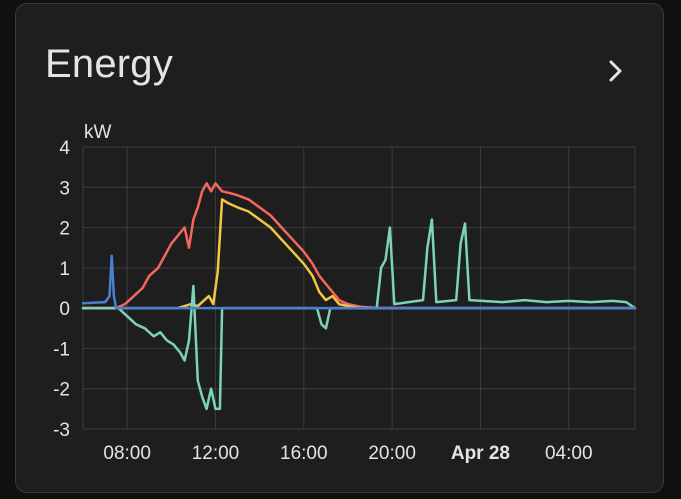  What do you see at coordinates (64, 188) in the screenshot?
I see `y-tick-label: 3` at bounding box center [64, 188].